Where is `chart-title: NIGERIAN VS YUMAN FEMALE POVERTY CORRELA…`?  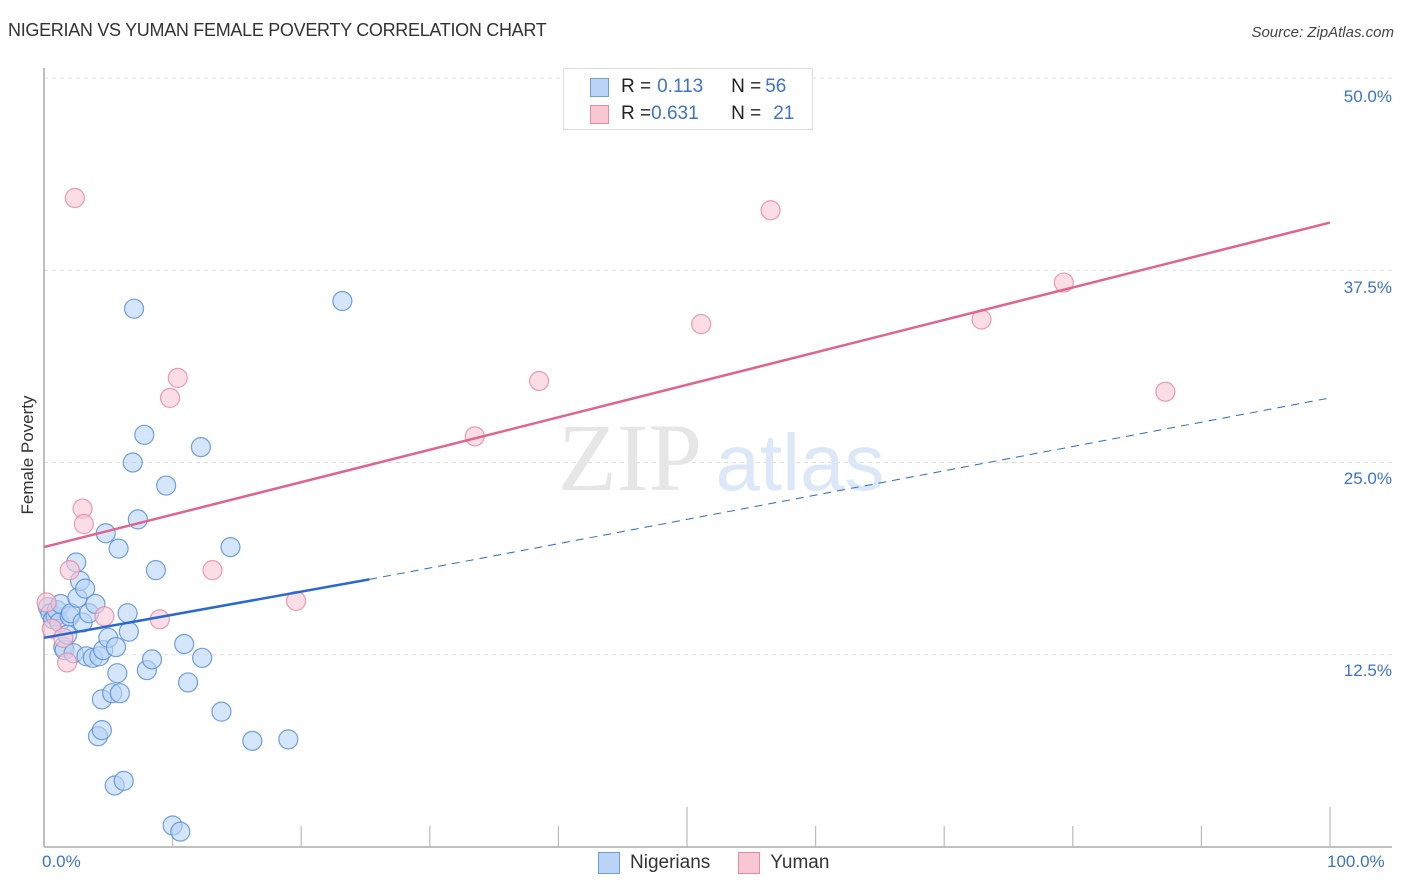
chart-title: NIGERIAN VS YUMAN FEMALE POVERTY CORRELA… is located at coordinates (277, 30).